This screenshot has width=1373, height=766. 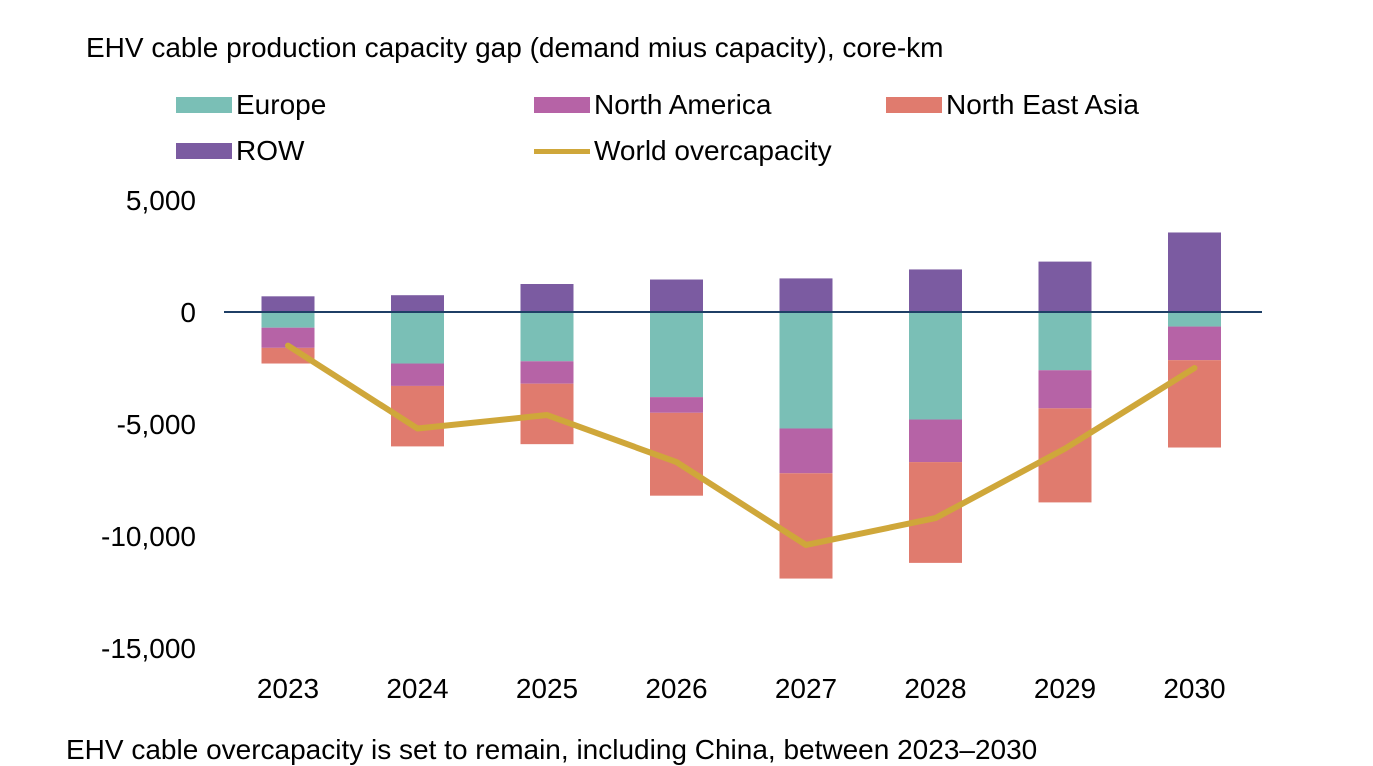 I want to click on bar-row-2027, so click(x=806, y=295).